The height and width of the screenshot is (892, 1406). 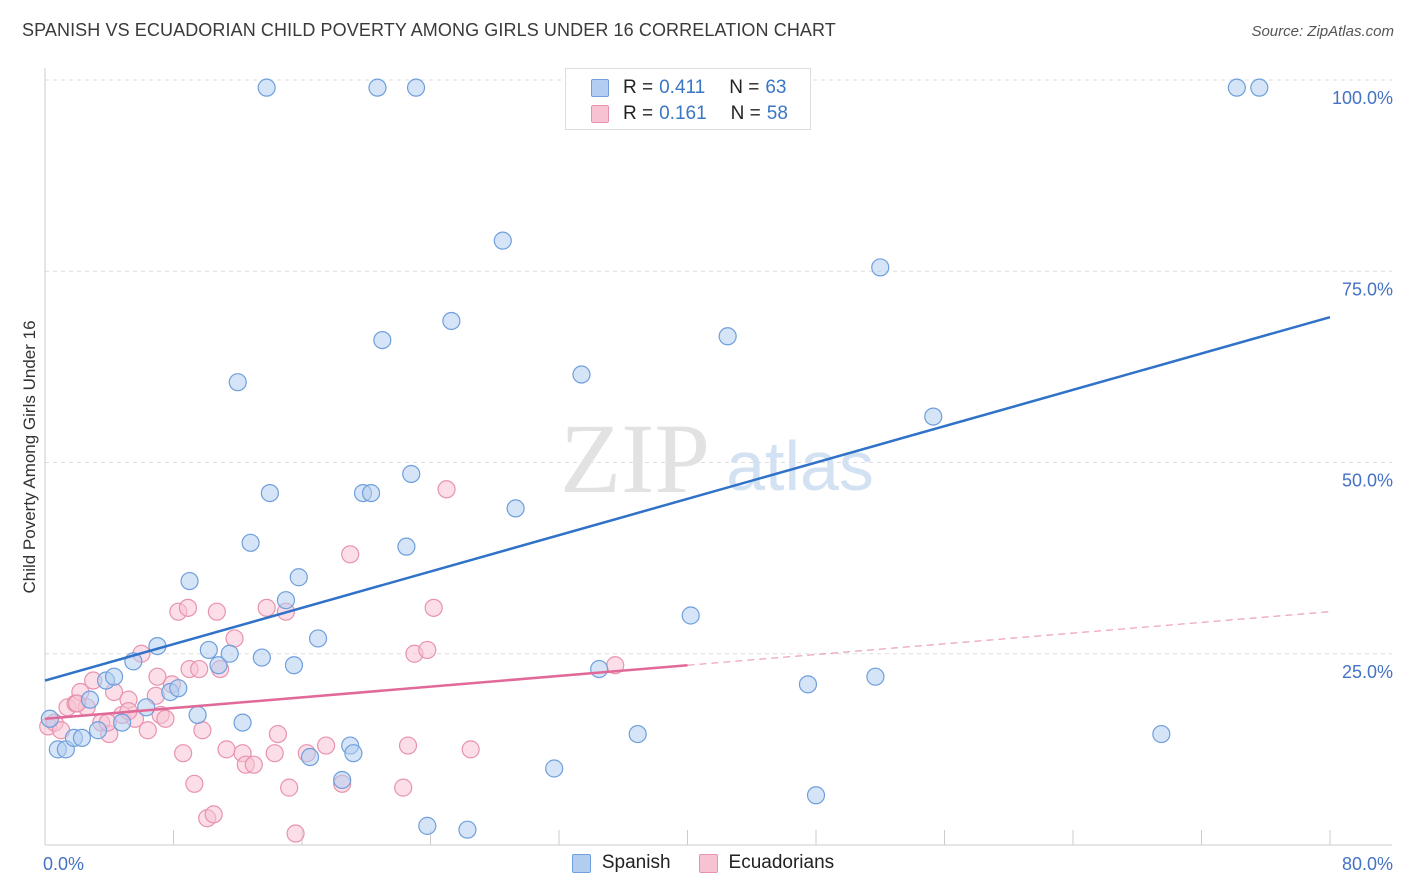 I want to click on ecuadorian-trend-line, so click(x=366, y=692).